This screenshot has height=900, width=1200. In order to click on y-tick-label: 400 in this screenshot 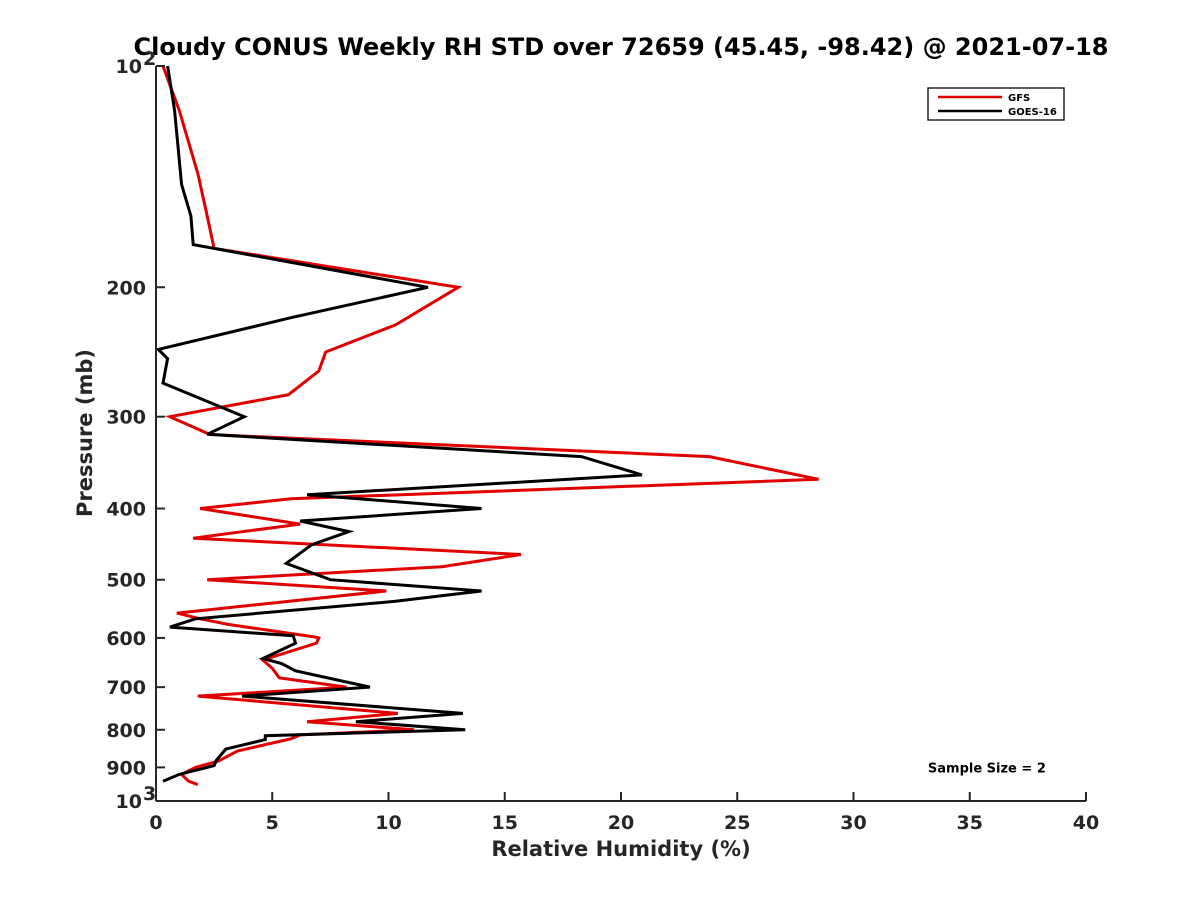, I will do `click(126, 510)`.